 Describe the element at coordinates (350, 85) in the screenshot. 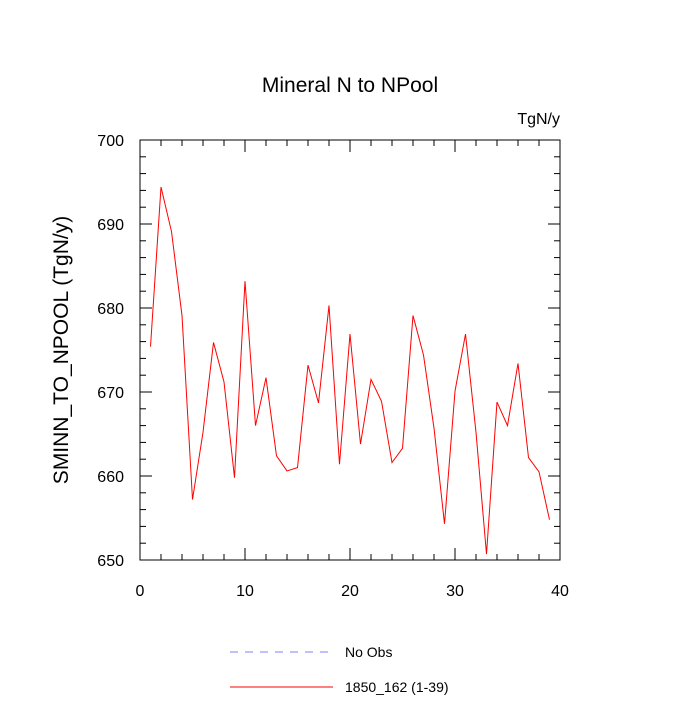

I see `chart-title: Mineral N to NPool` at that location.